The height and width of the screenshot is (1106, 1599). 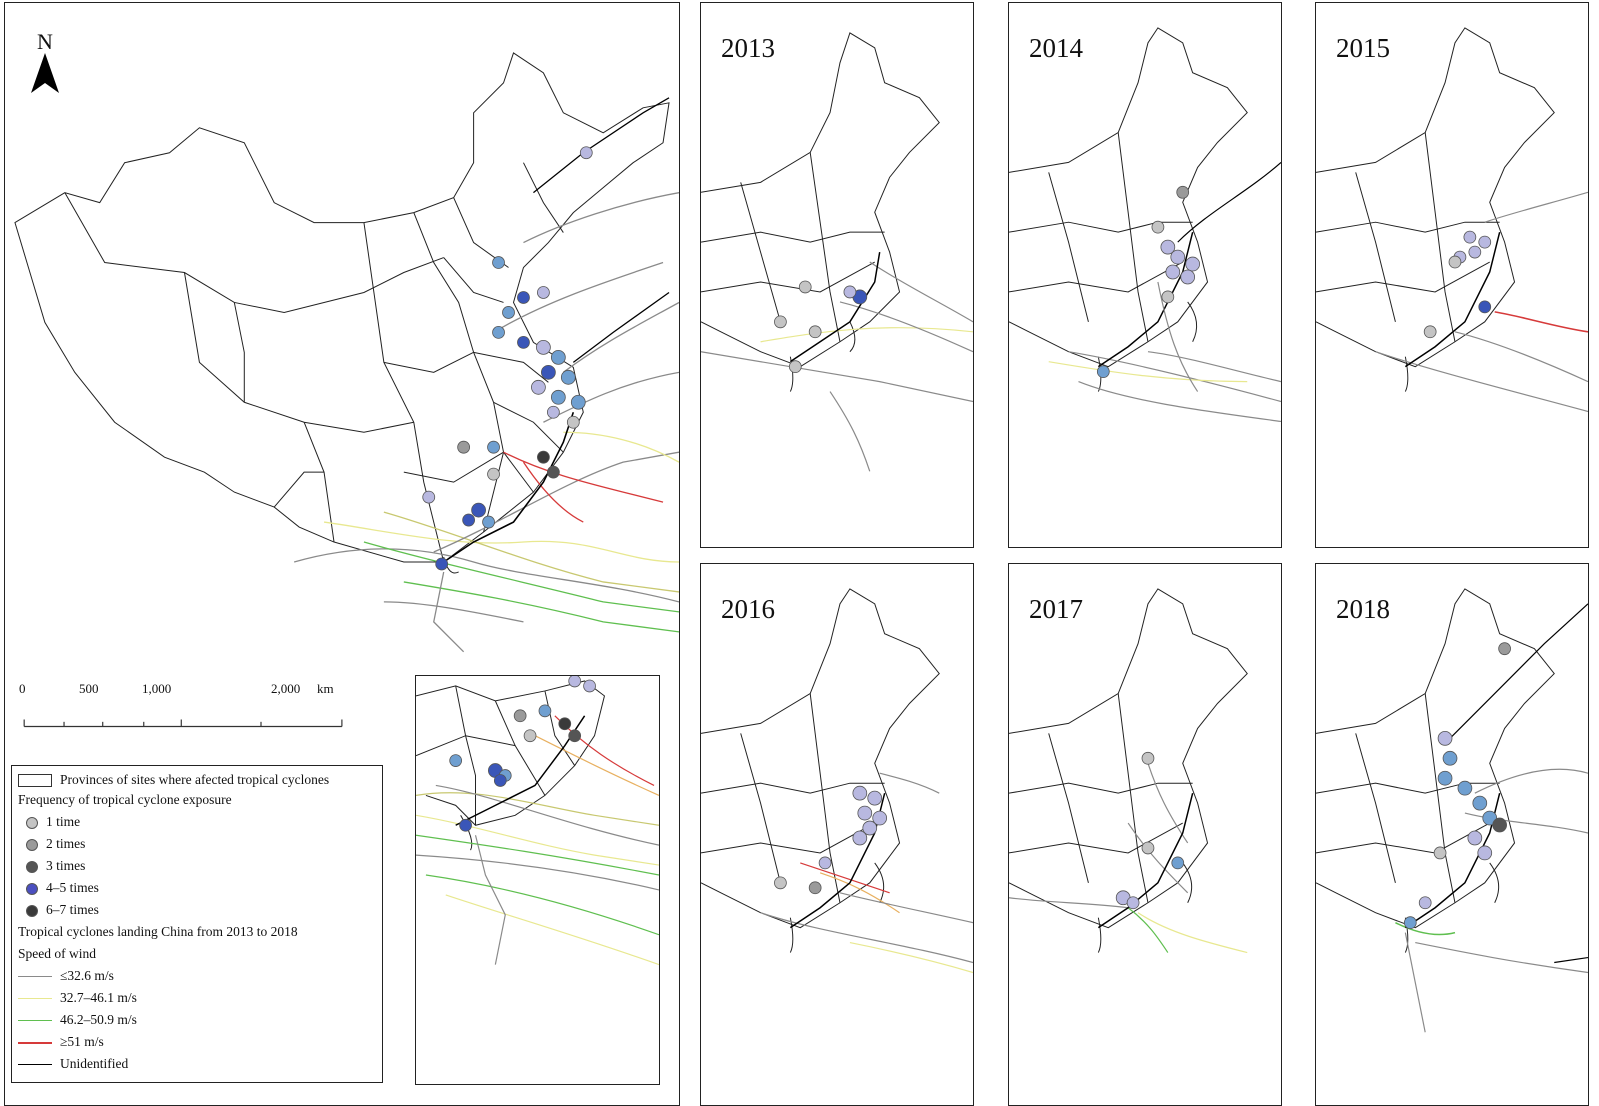 I want to click on year-label: 2018, so click(x=1363, y=609).